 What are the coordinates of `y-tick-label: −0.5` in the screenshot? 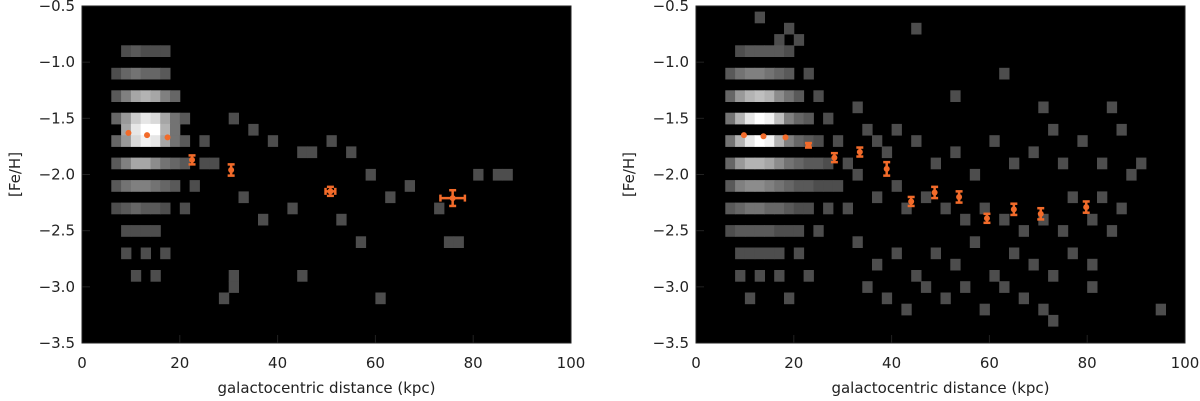 It's located at (671, 7).